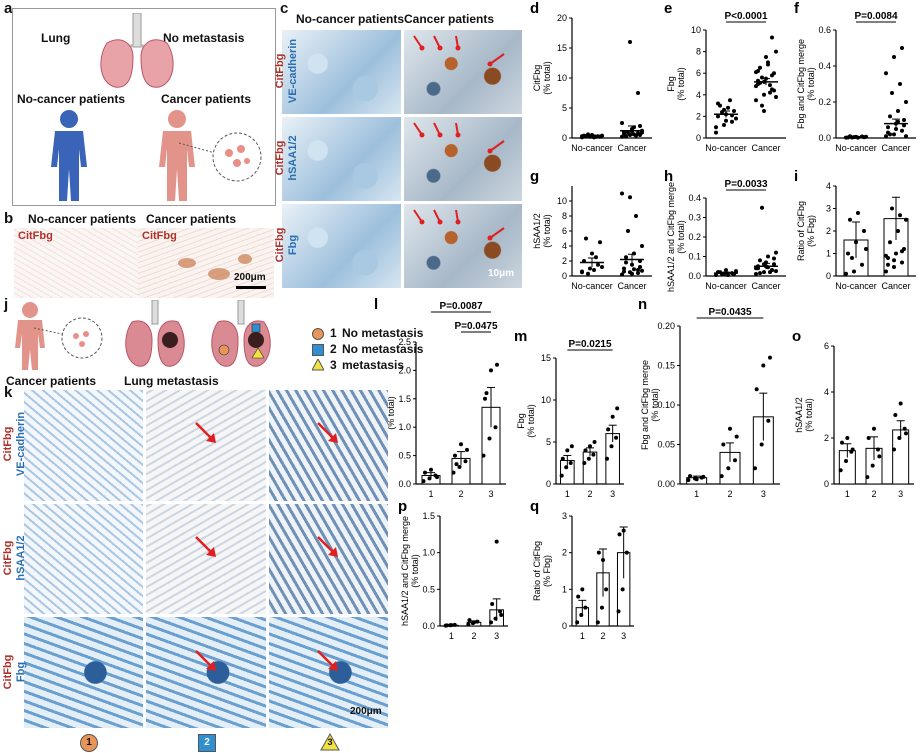 The width and height of the screenshot is (922, 753). Describe the element at coordinates (694, 218) in the screenshot. I see `chart-h-ytick-label: 0.3` at that location.